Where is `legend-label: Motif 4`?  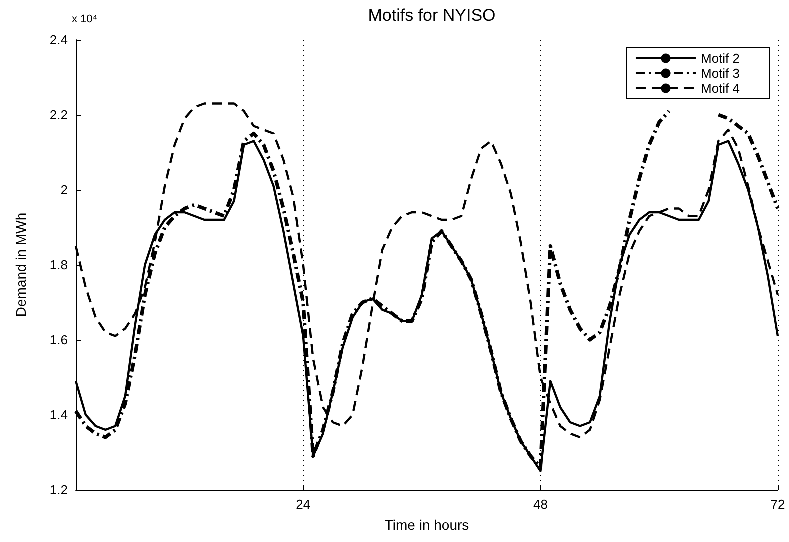
legend-label: Motif 4 is located at coordinates (720, 88).